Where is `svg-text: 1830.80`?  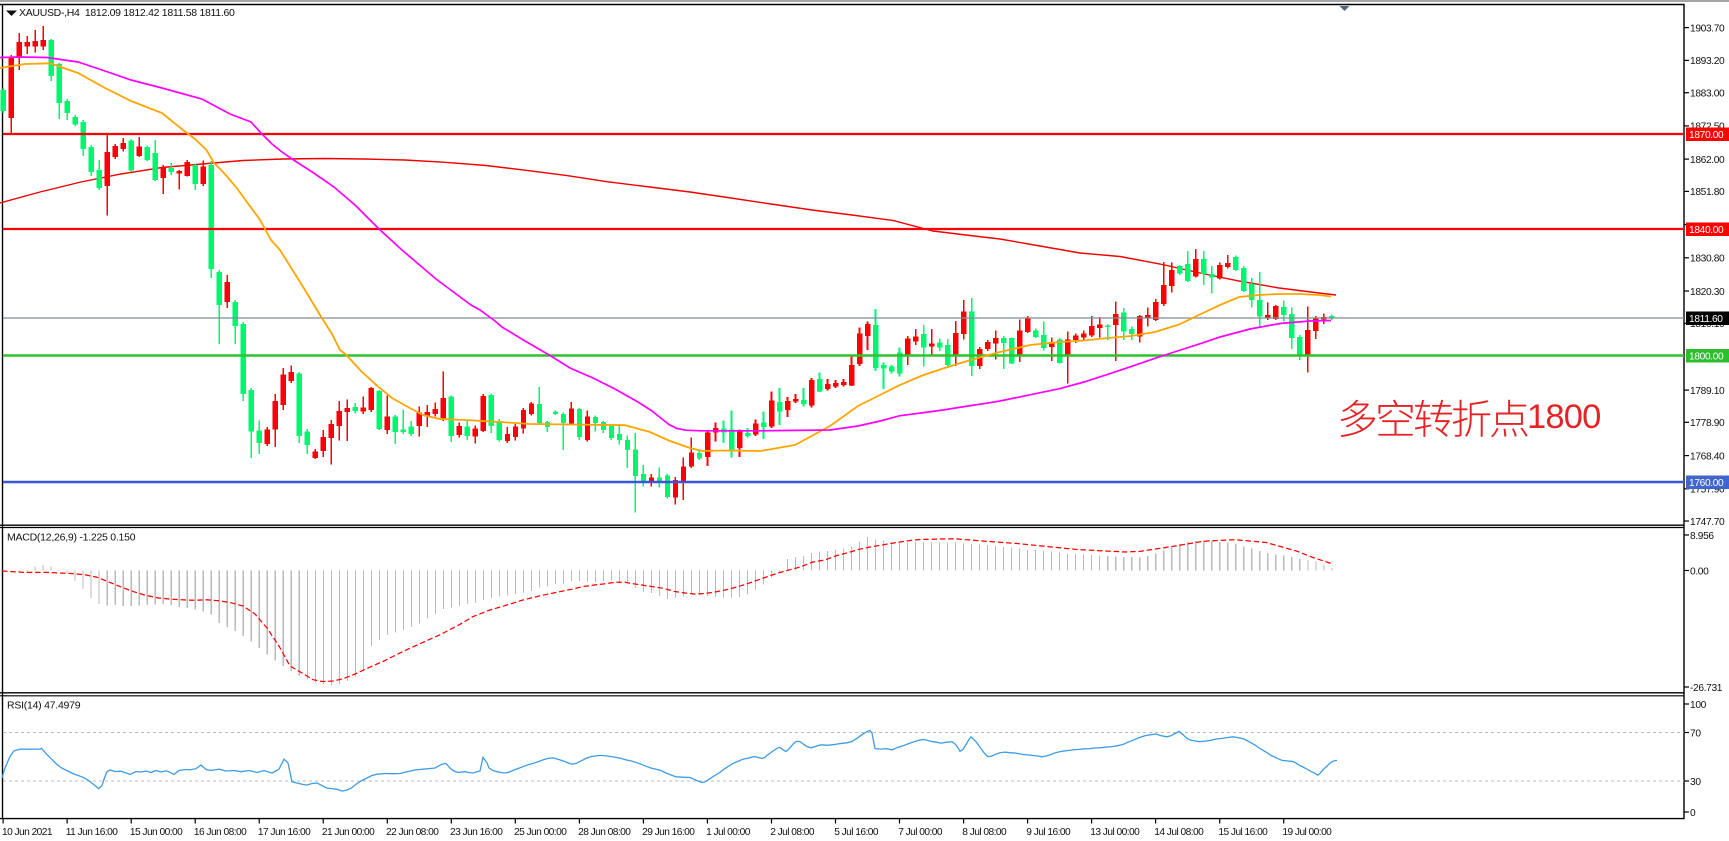
svg-text: 1830.80 is located at coordinates (1707, 259).